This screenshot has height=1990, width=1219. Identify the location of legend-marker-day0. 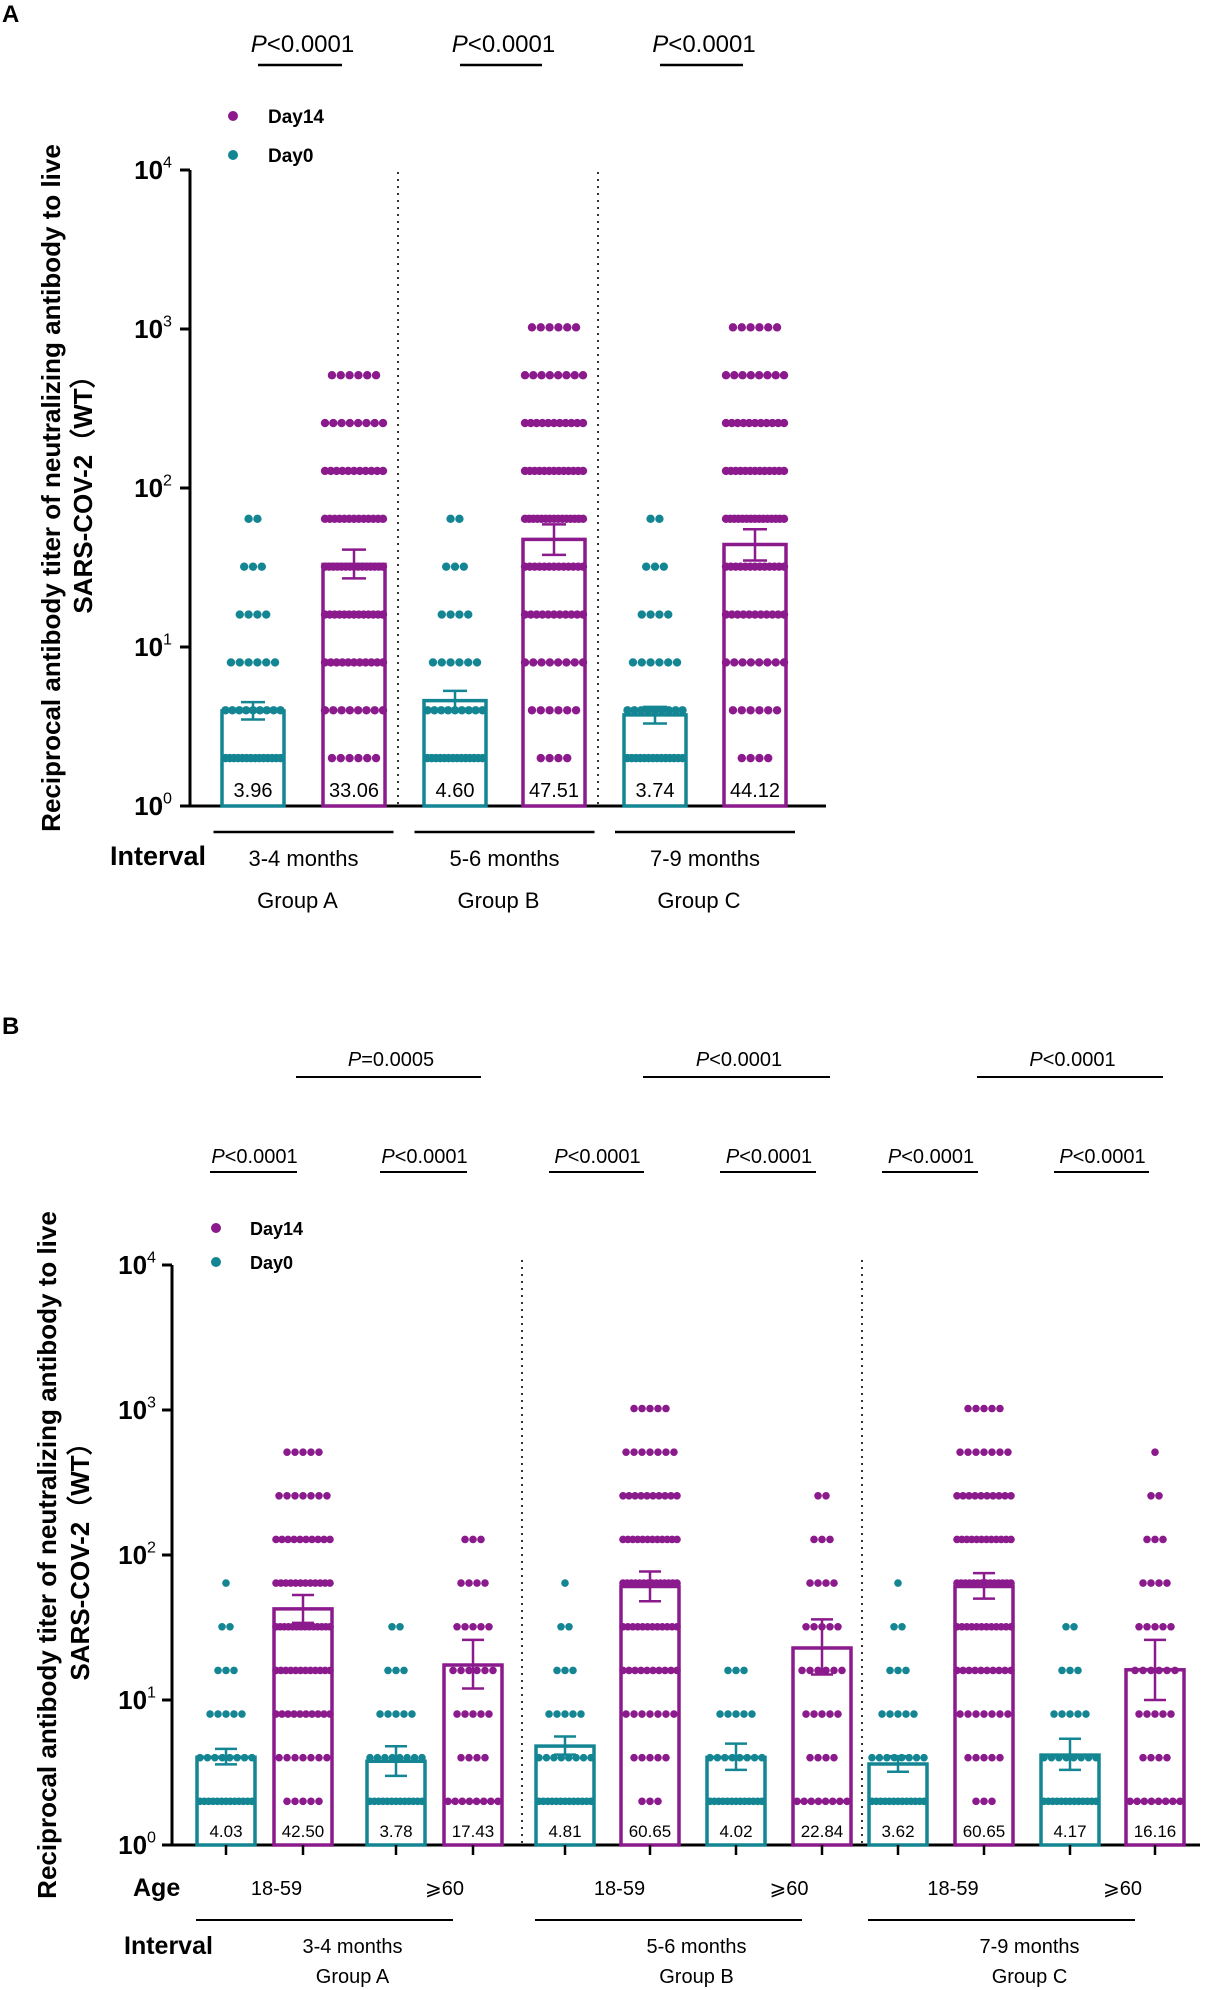
(233, 155).